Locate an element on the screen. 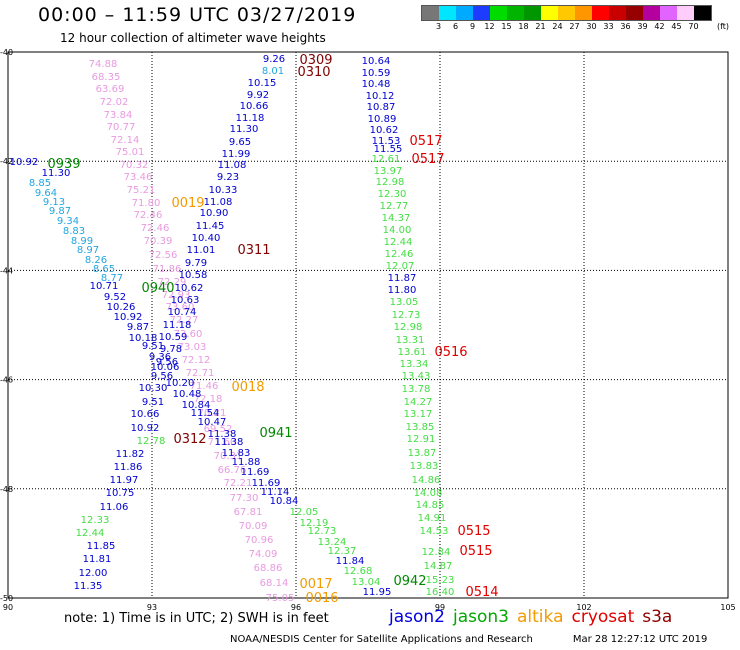  wave-height-reading: 11.69 is located at coordinates (255, 472).